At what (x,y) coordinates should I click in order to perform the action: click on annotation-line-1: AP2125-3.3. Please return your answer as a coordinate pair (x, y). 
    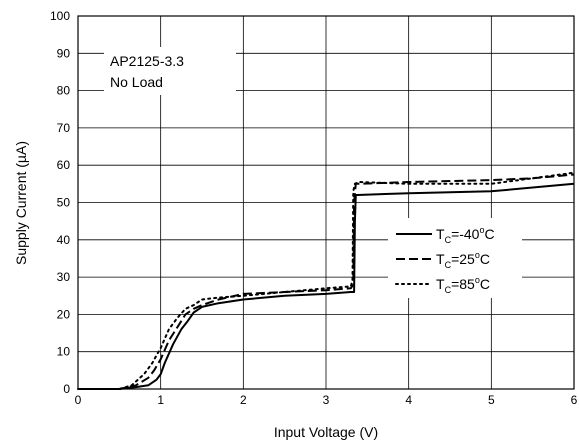
    Looking at the image, I should click on (147, 61).